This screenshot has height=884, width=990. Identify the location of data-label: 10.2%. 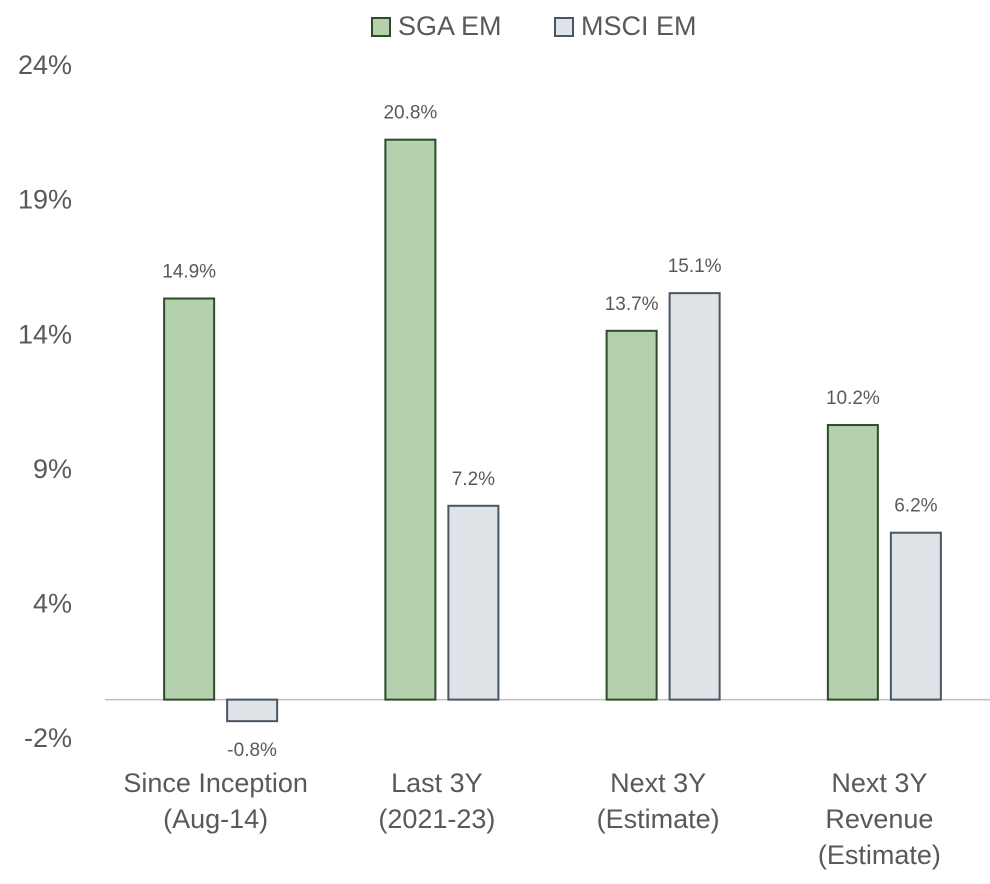
(853, 398).